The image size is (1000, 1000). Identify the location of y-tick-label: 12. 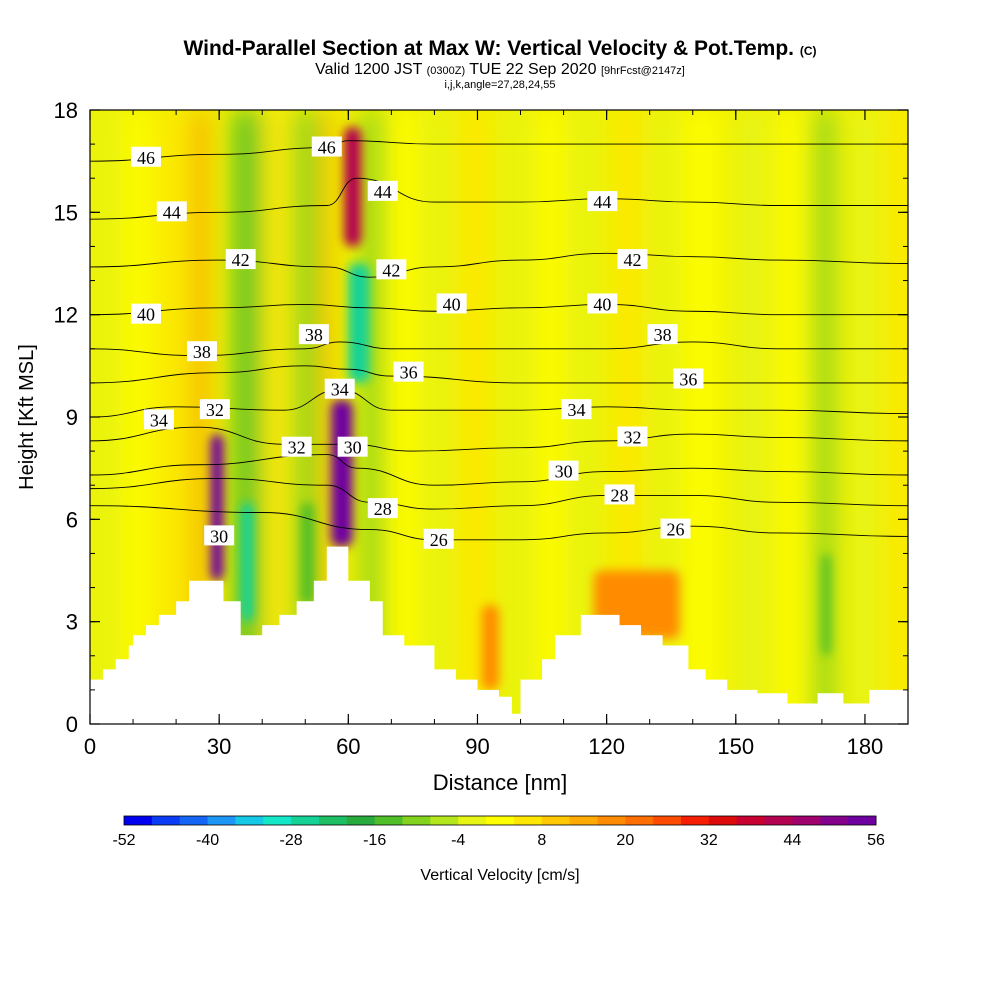
(66, 315).